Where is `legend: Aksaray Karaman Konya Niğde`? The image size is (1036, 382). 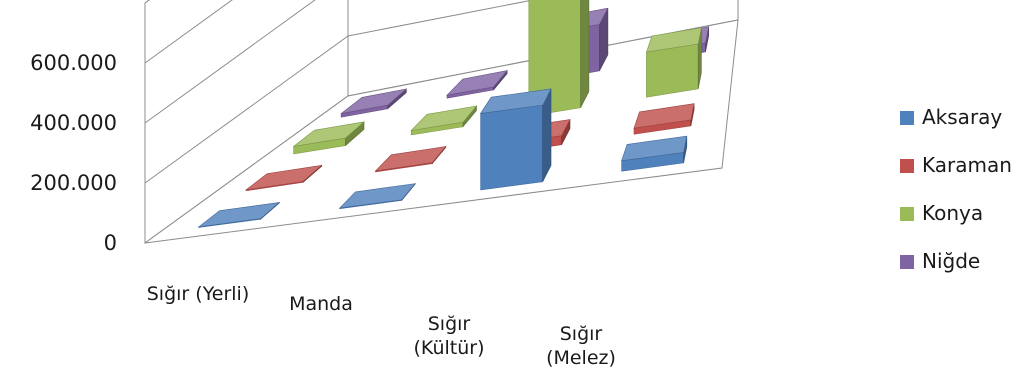 legend: Aksaray Karaman Konya Niğde is located at coordinates (956, 189).